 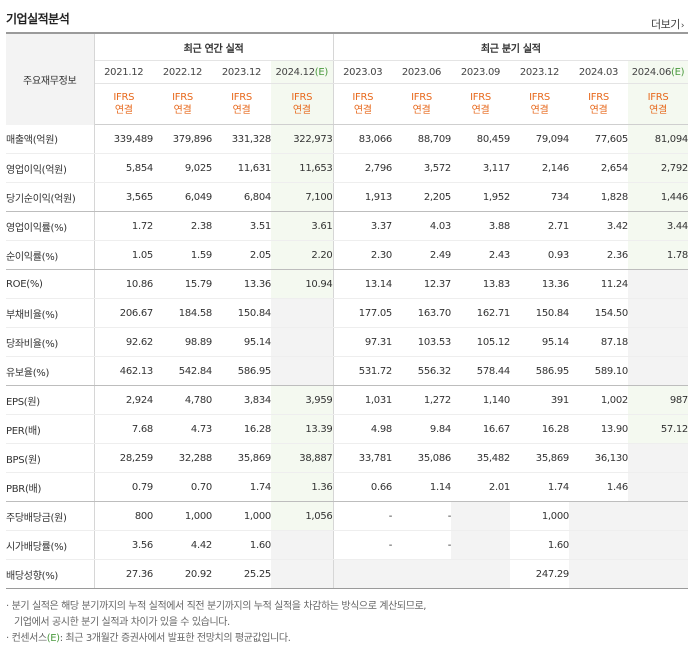 What do you see at coordinates (421, 139) in the screenshot?
I see `value-cell: 88,709` at bounding box center [421, 139].